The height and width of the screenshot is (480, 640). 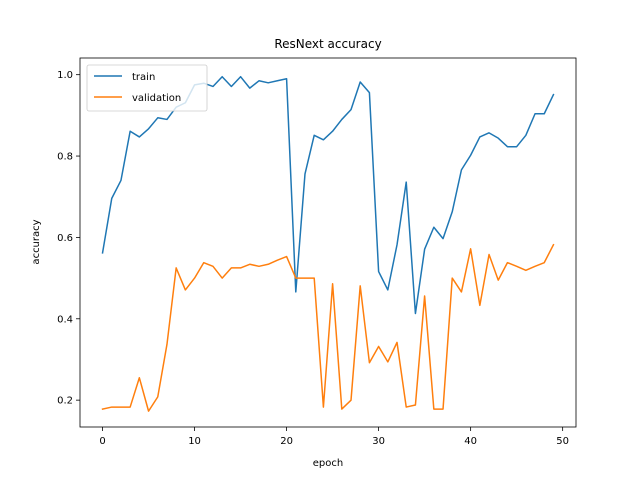 I want to click on y-axis-label: accuracy, so click(x=36, y=241).